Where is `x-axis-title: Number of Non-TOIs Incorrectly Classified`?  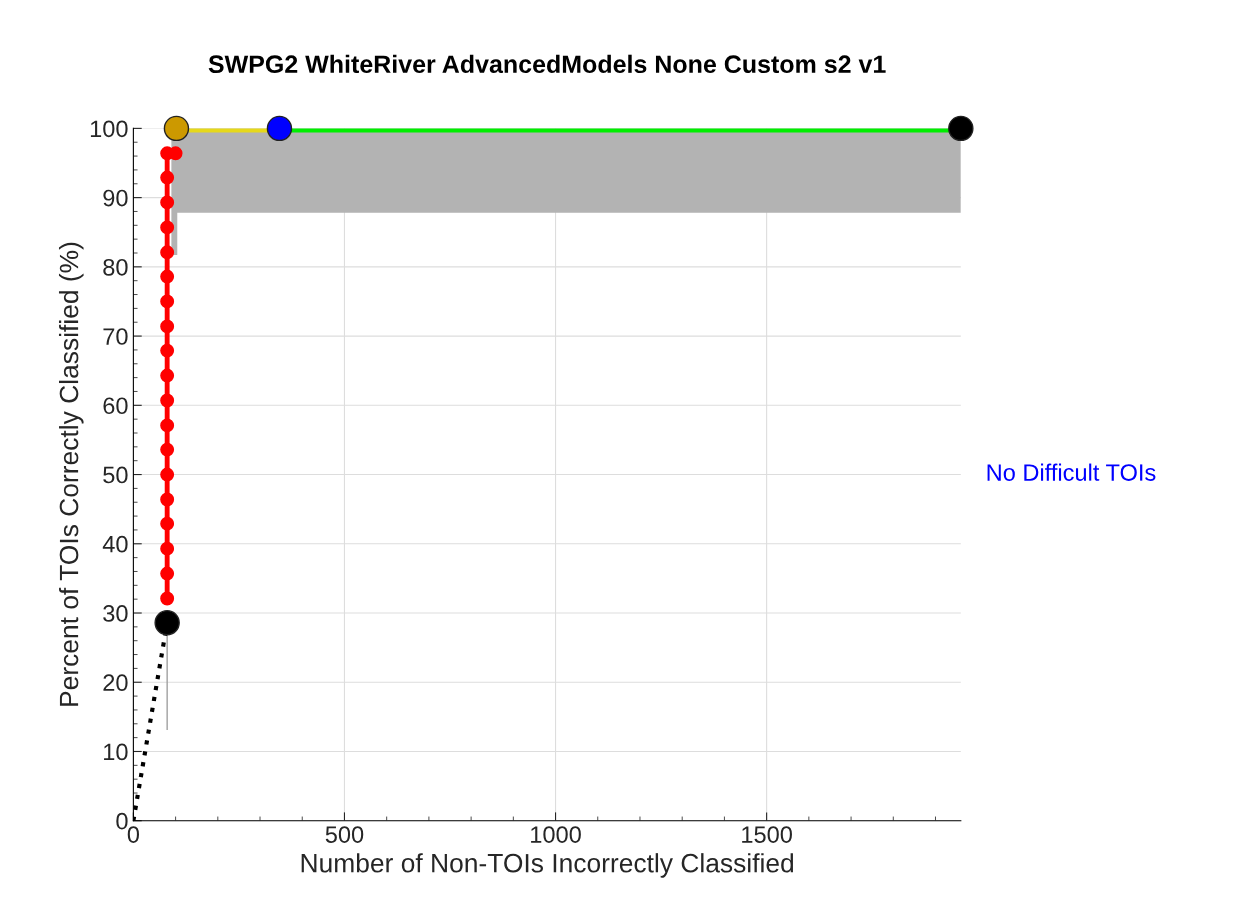
x-axis-title: Number of Non-TOIs Incorrectly Classified is located at coordinates (547, 865).